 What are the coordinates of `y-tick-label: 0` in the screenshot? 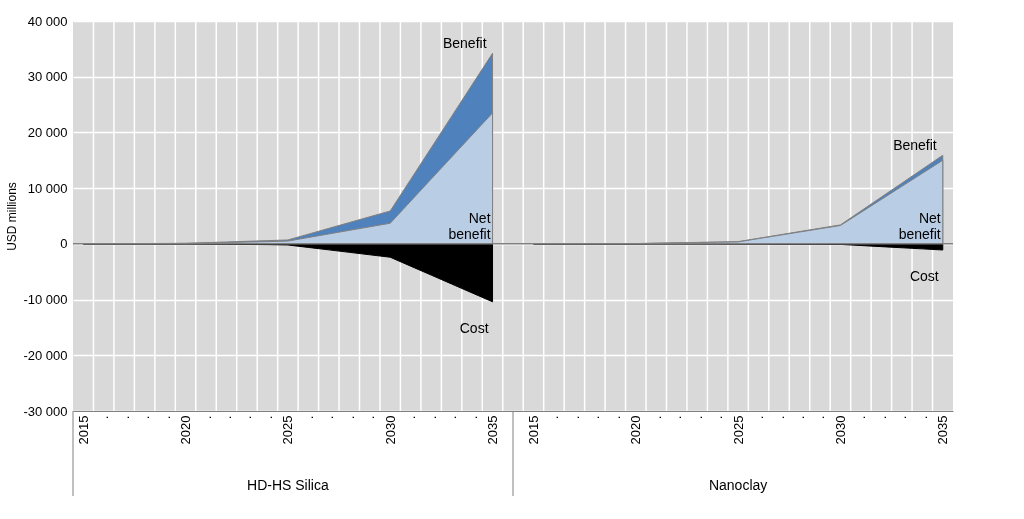 It's located at (64, 244).